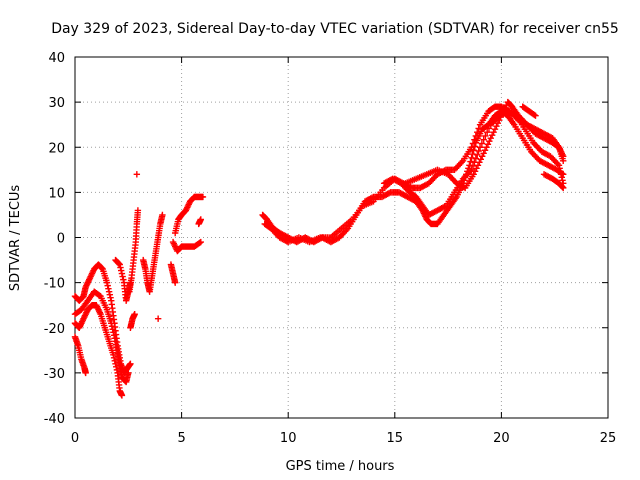 This screenshot has width=640, height=480. I want to click on series-arc14, so click(199, 222).